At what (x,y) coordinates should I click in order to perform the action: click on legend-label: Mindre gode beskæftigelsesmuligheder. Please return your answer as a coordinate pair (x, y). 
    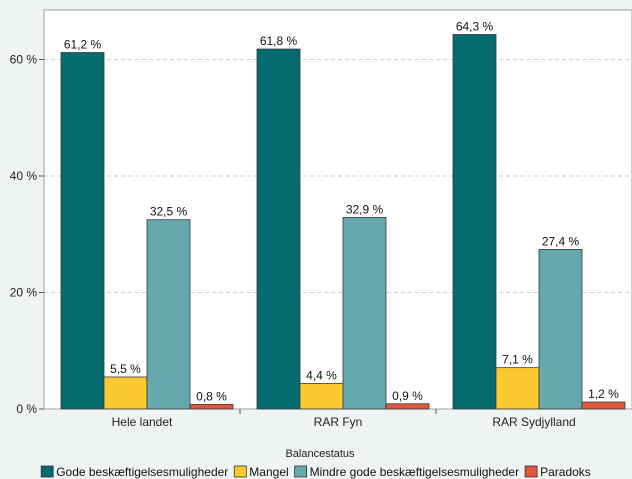
    Looking at the image, I should click on (414, 472).